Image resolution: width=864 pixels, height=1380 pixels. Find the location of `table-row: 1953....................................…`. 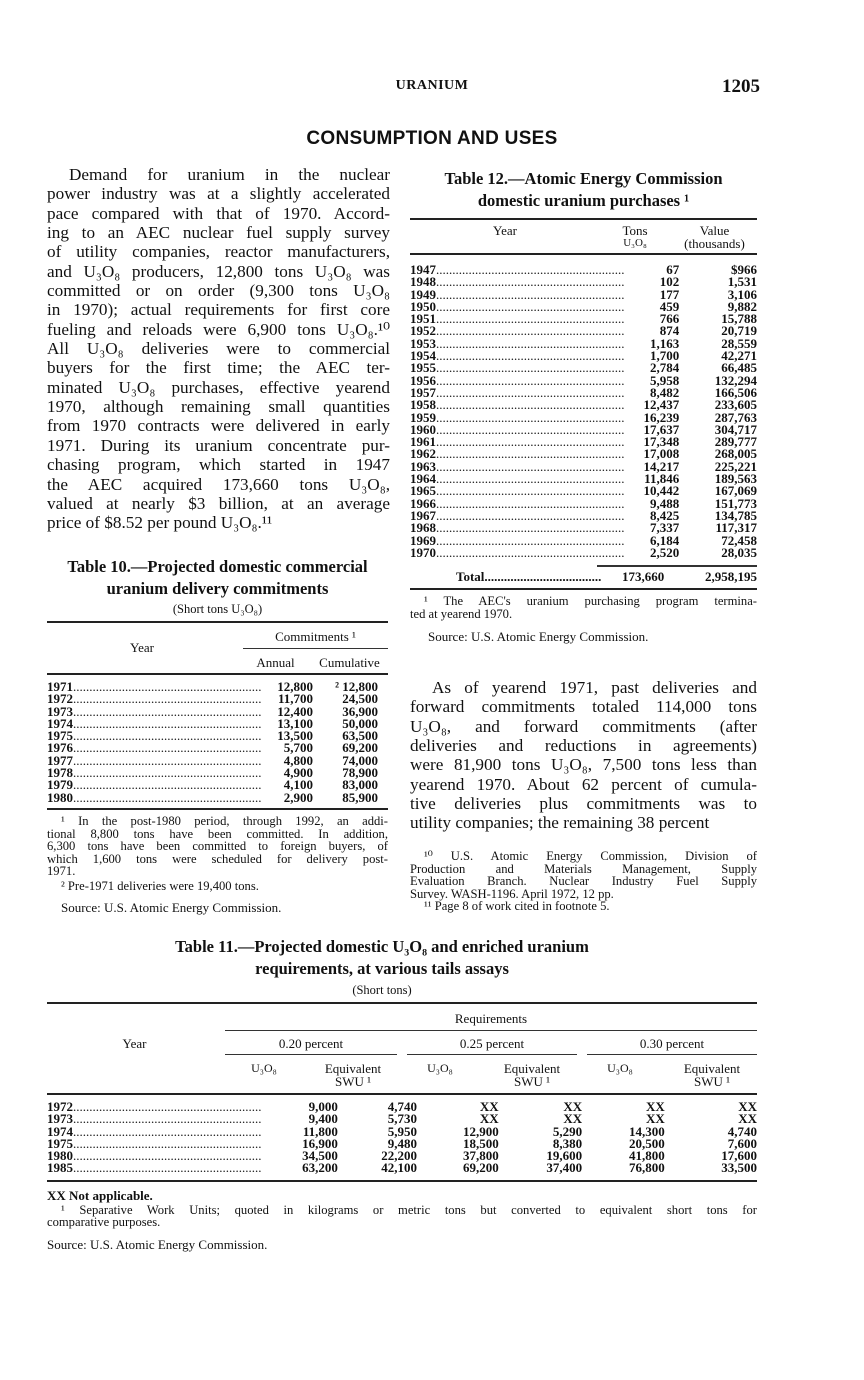

table-row: 1953....................................… is located at coordinates (583, 343).